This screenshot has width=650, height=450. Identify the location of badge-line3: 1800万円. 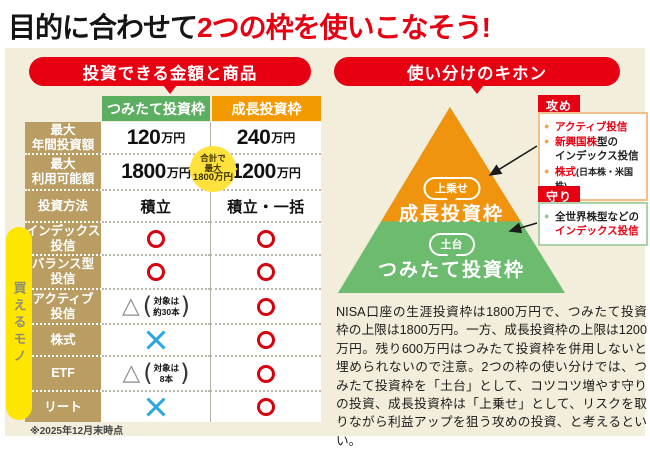
(213, 178).